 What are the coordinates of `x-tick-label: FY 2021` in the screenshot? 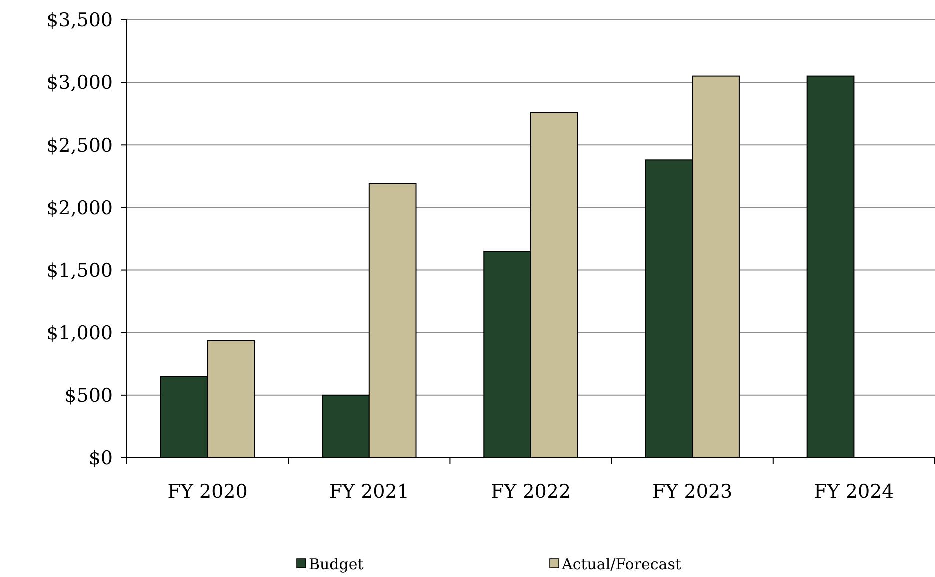 It's located at (369, 492).